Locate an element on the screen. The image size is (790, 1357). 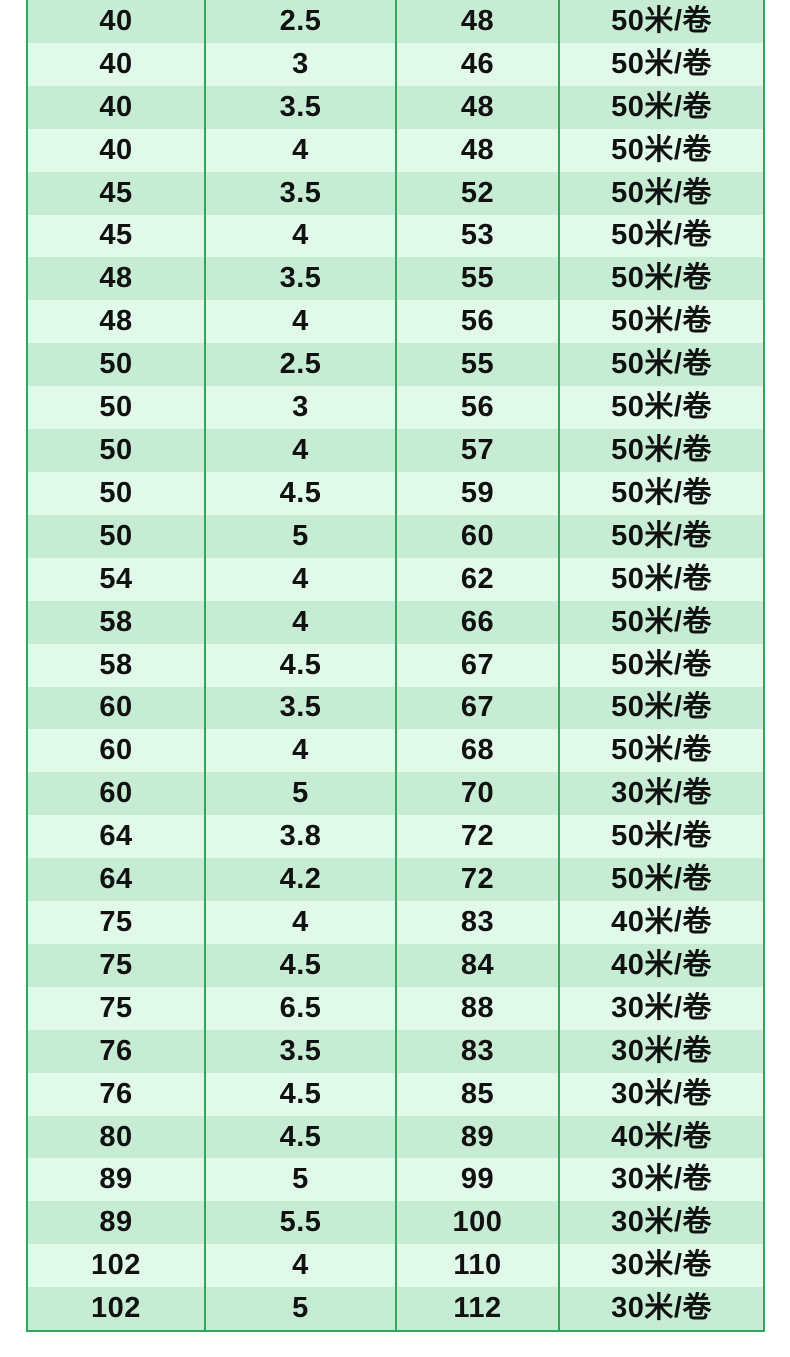
table-cell: 54 is located at coordinates (116, 578).